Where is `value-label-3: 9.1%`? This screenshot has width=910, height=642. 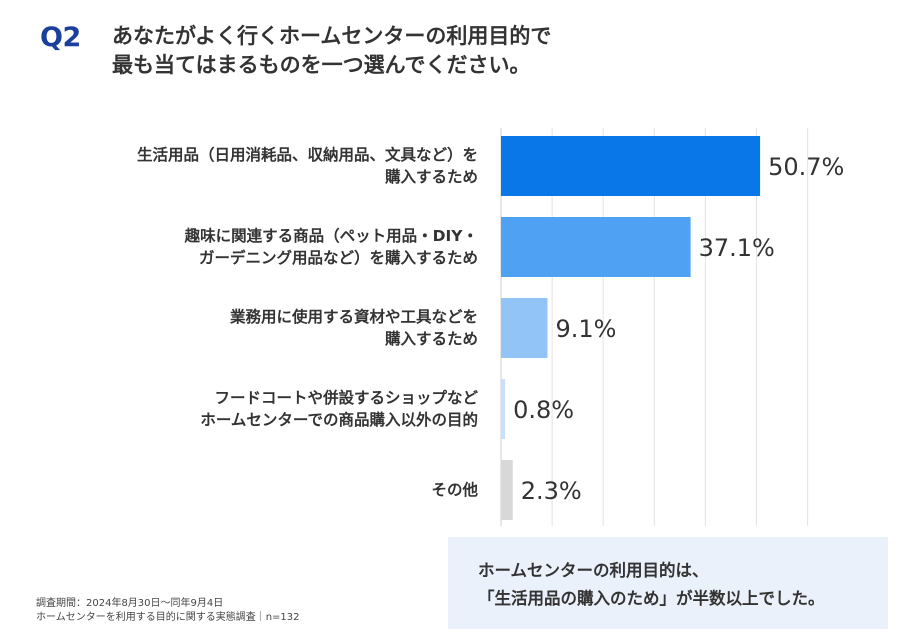
value-label-3: 9.1% is located at coordinates (586, 329).